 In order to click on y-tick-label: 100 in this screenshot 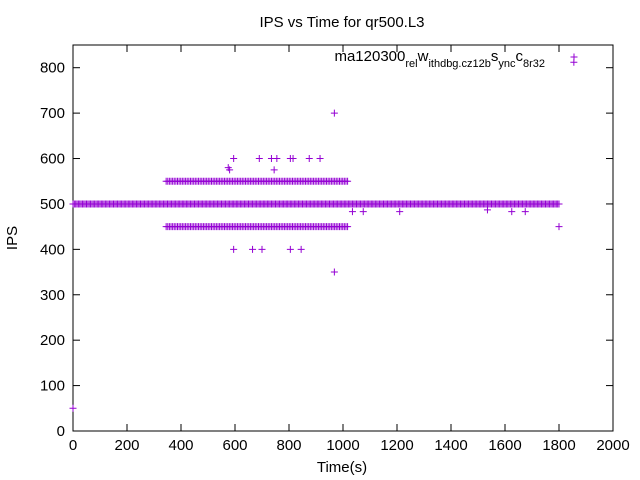, I will do `click(52, 386)`.